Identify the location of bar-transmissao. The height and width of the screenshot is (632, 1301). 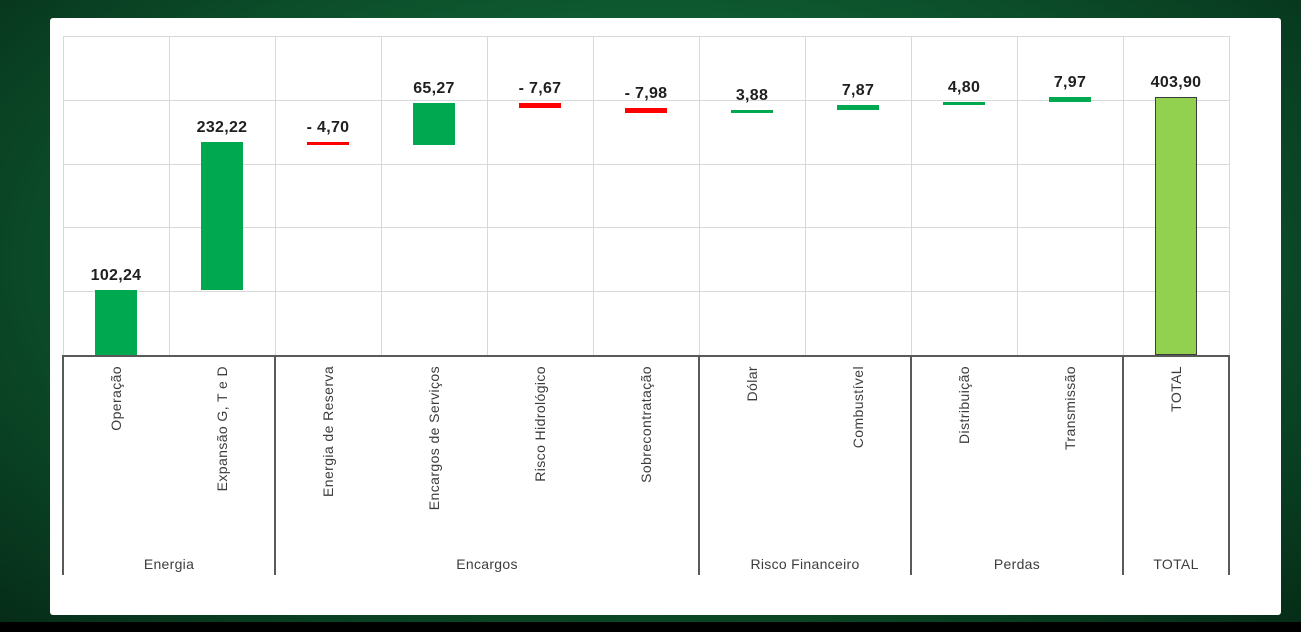
(1070, 100).